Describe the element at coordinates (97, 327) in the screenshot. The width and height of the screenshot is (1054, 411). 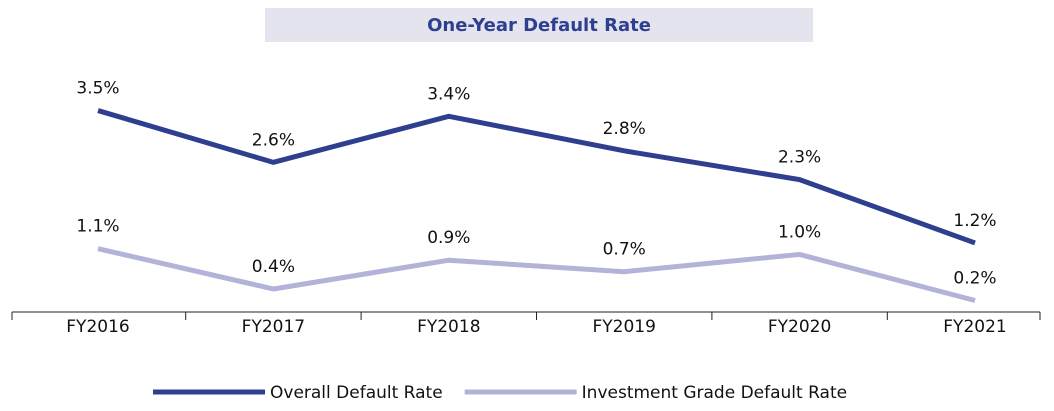
I see `x-tick-label: FY2016` at that location.